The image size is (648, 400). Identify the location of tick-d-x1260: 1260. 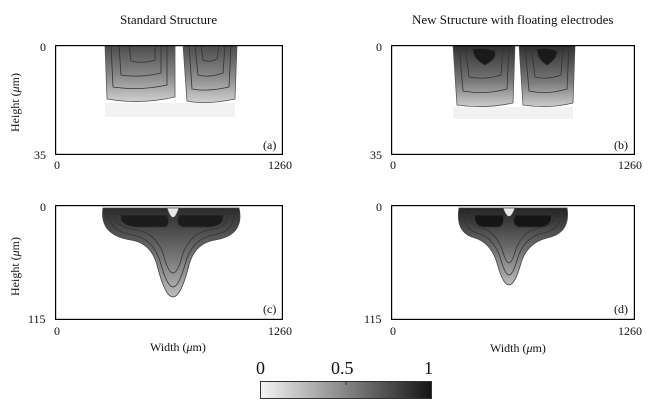
(630, 331).